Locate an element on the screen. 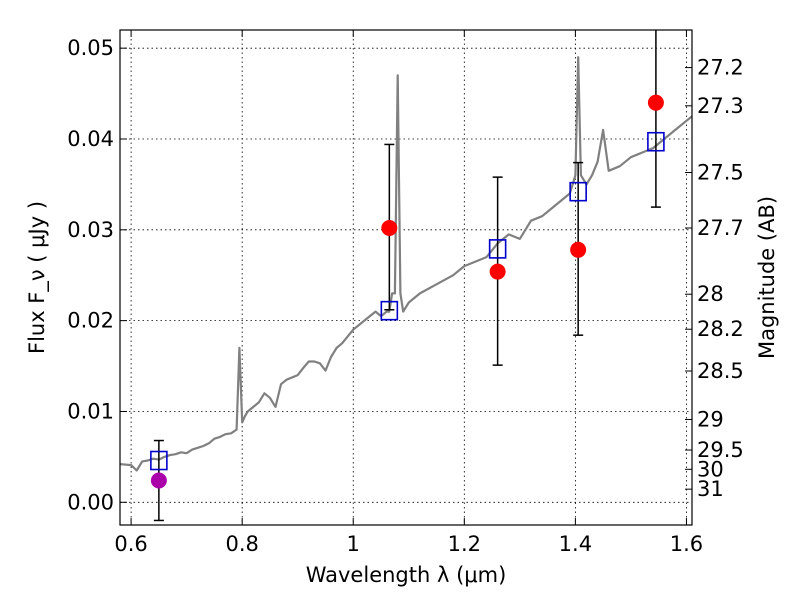 This screenshot has width=800, height=600. mag-tick-label: 27.5 is located at coordinates (720, 173).